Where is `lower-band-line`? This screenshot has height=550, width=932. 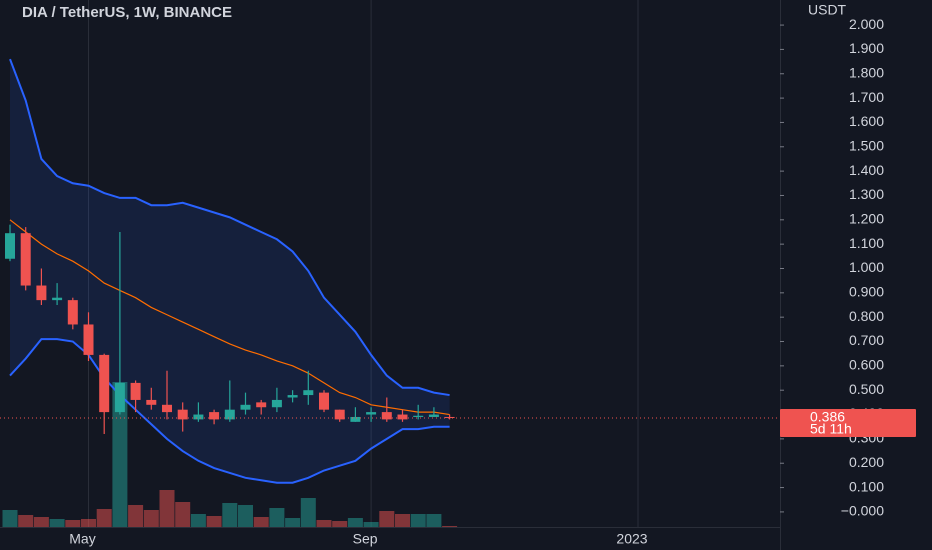
lower-band-line is located at coordinates (229, 411).